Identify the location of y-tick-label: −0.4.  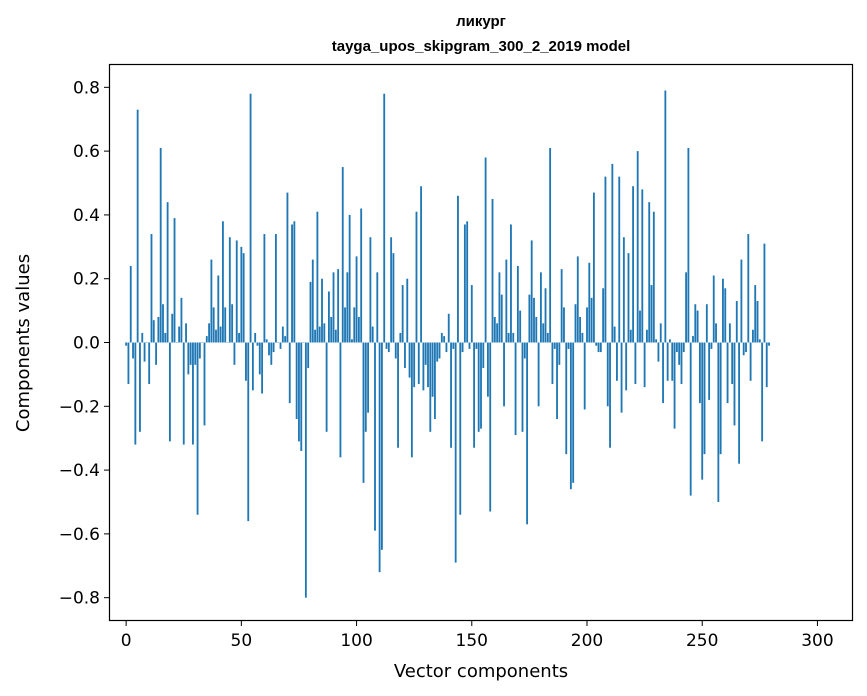
(79, 471).